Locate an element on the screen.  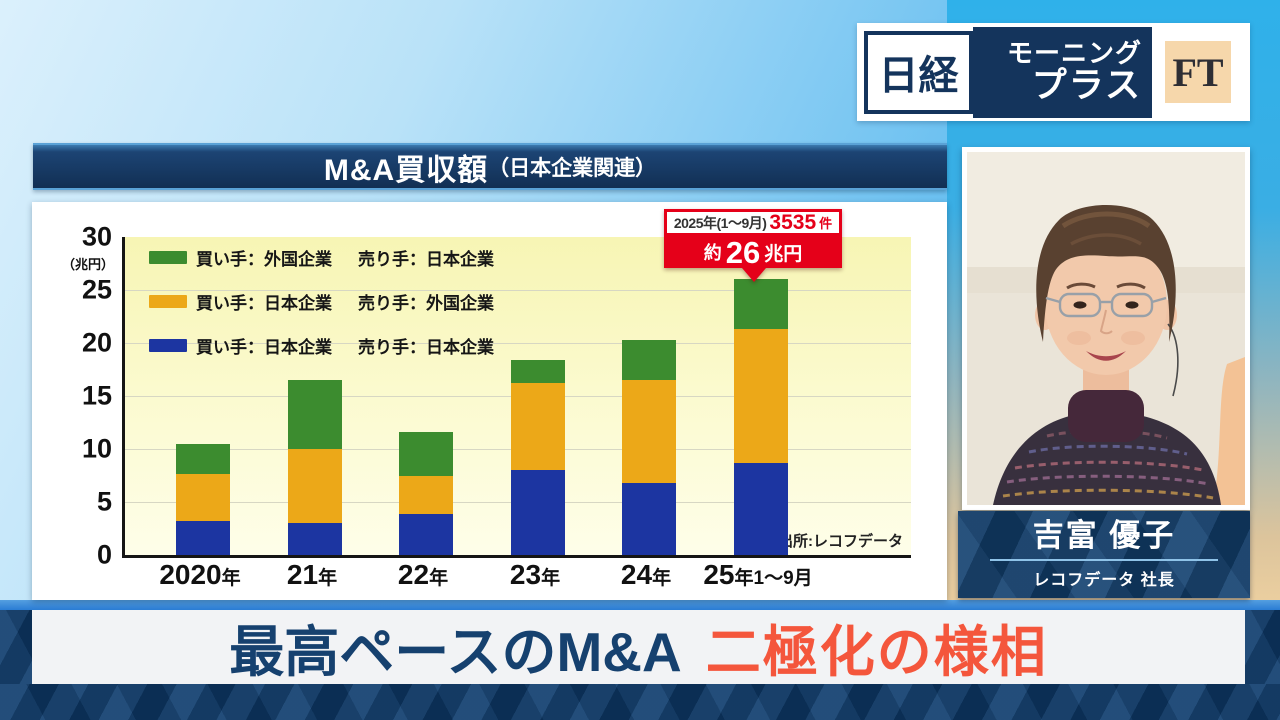
x-tick-label: 25年1～9月 is located at coordinates (758, 574).